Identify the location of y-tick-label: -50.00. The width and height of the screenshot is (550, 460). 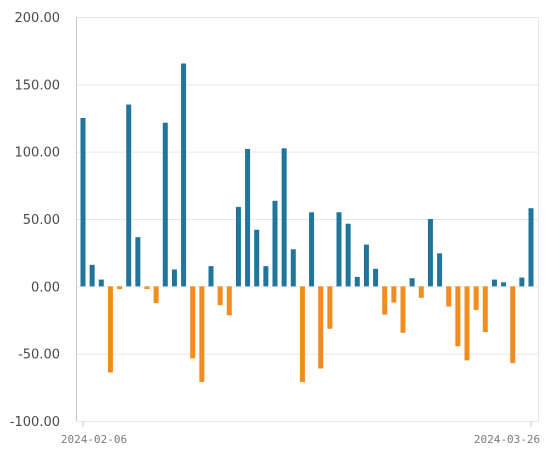
(39, 355).